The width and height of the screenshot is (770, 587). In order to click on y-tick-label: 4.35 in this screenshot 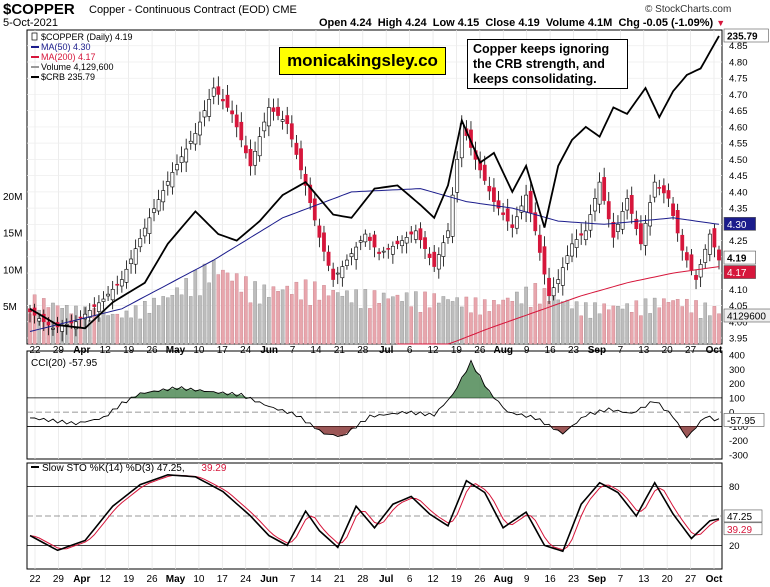, I will do `click(738, 209)`.